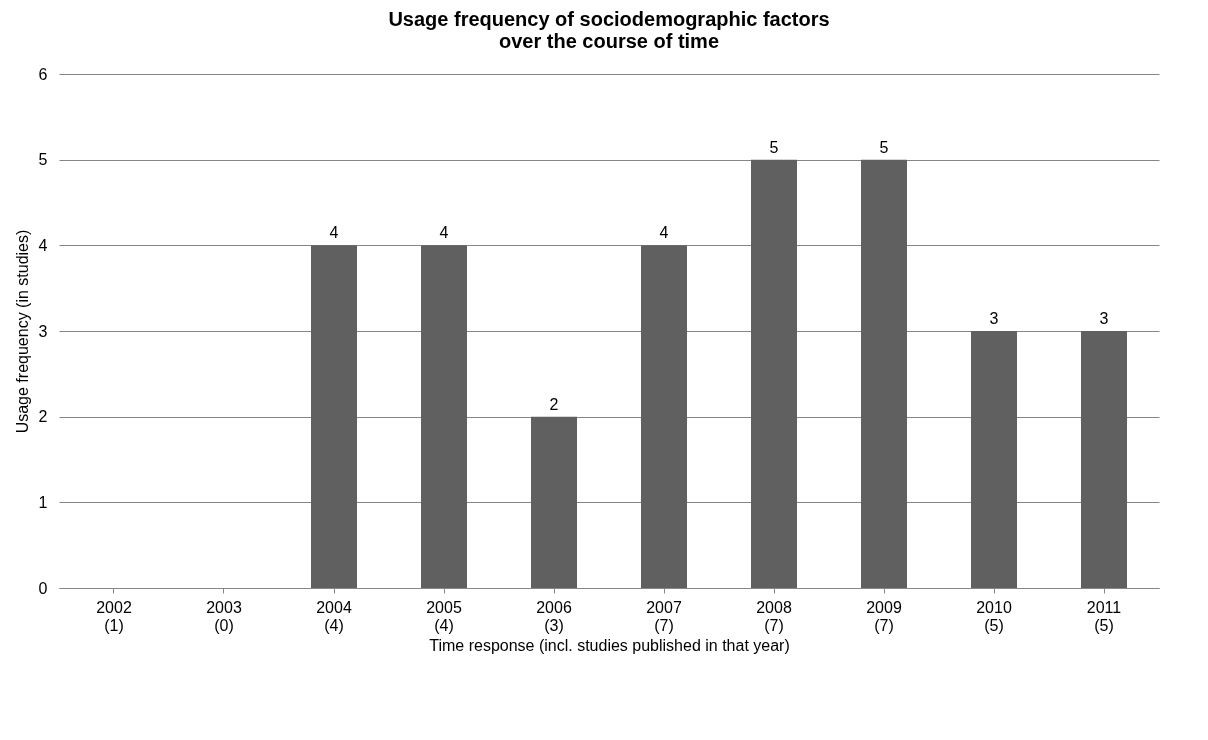  What do you see at coordinates (43, 502) in the screenshot?
I see `y-tick-label: 1` at bounding box center [43, 502].